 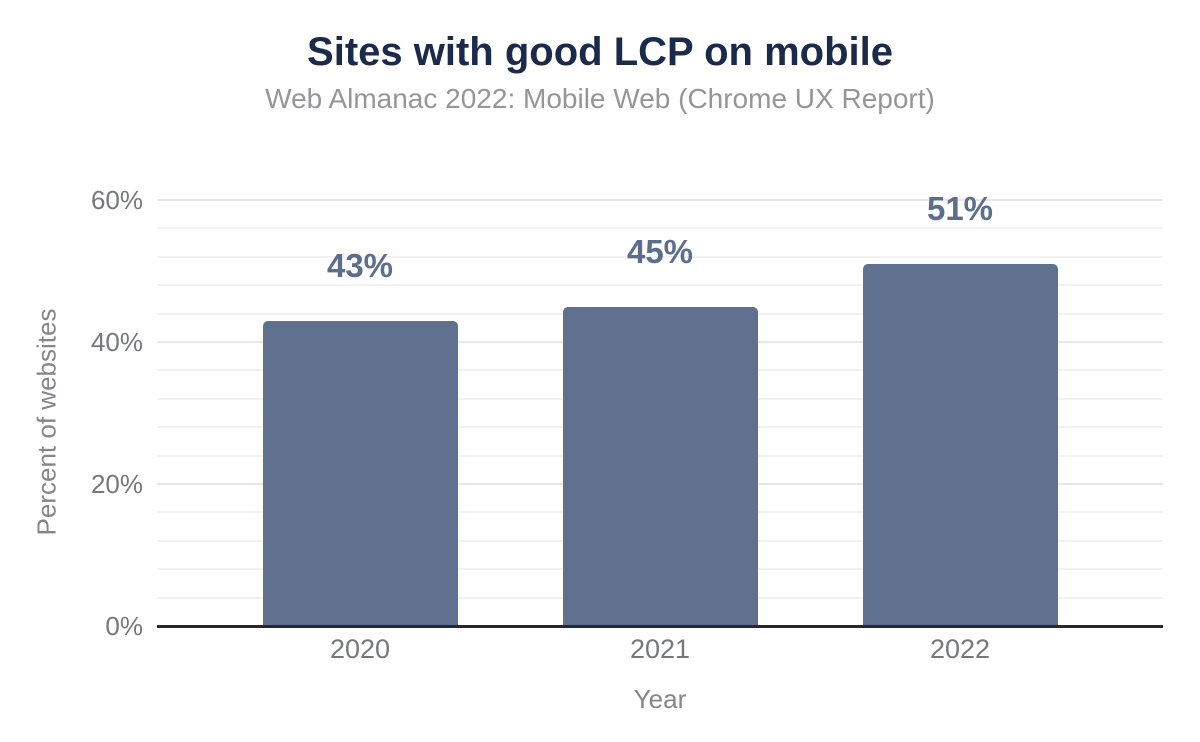 What do you see at coordinates (960, 444) in the screenshot?
I see `bar-2022` at bounding box center [960, 444].